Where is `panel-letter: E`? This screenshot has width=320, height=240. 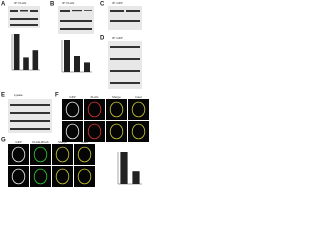 panel-letter: E is located at coordinates (3, 96).